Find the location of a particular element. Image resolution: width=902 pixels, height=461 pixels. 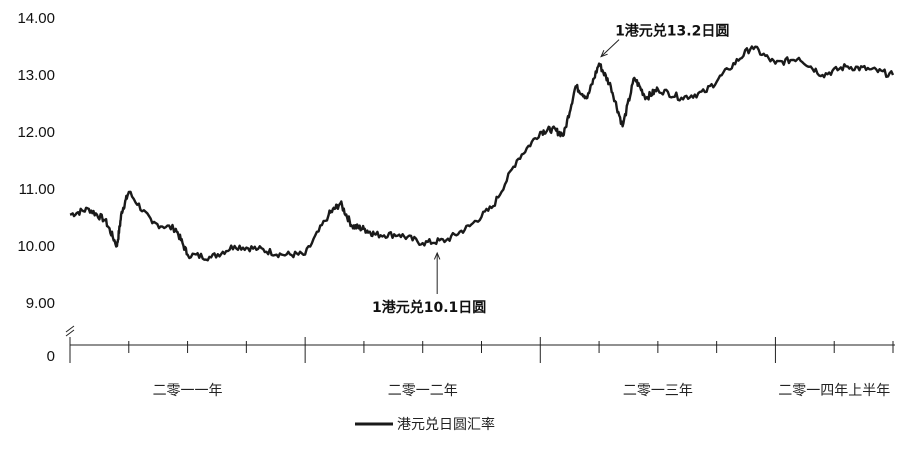

legend: 港元兑日圆汇率 is located at coordinates (425, 424).